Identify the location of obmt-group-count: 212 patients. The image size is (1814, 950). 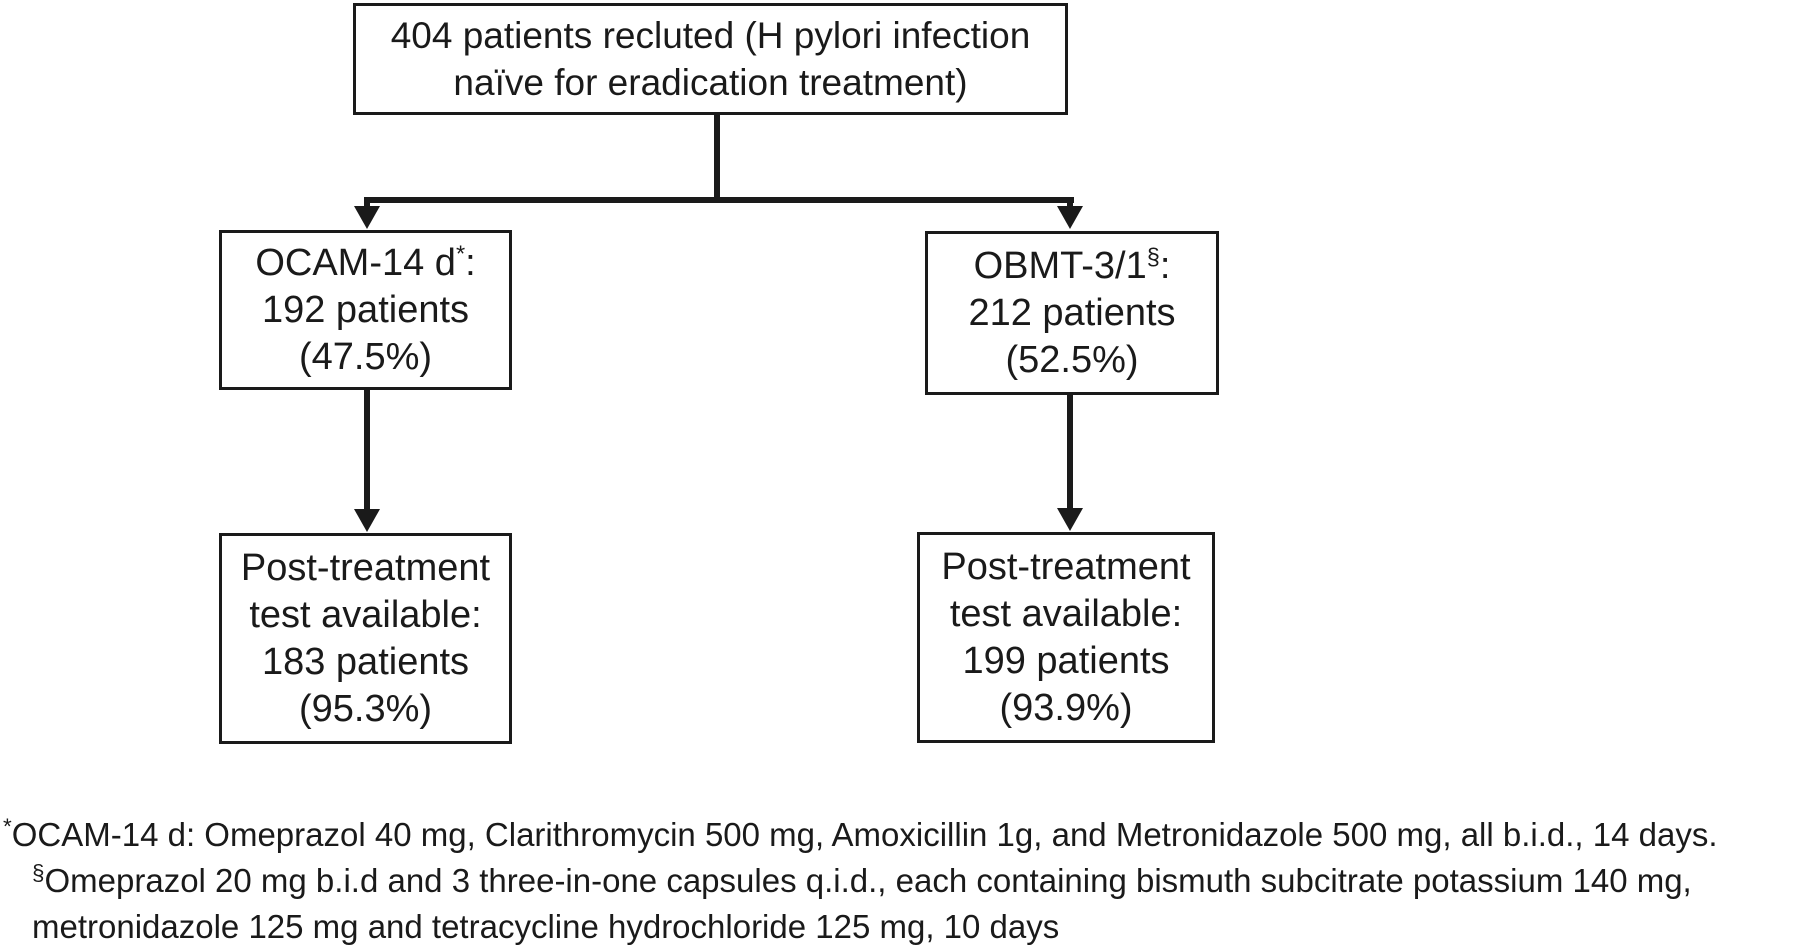
(1072, 312).